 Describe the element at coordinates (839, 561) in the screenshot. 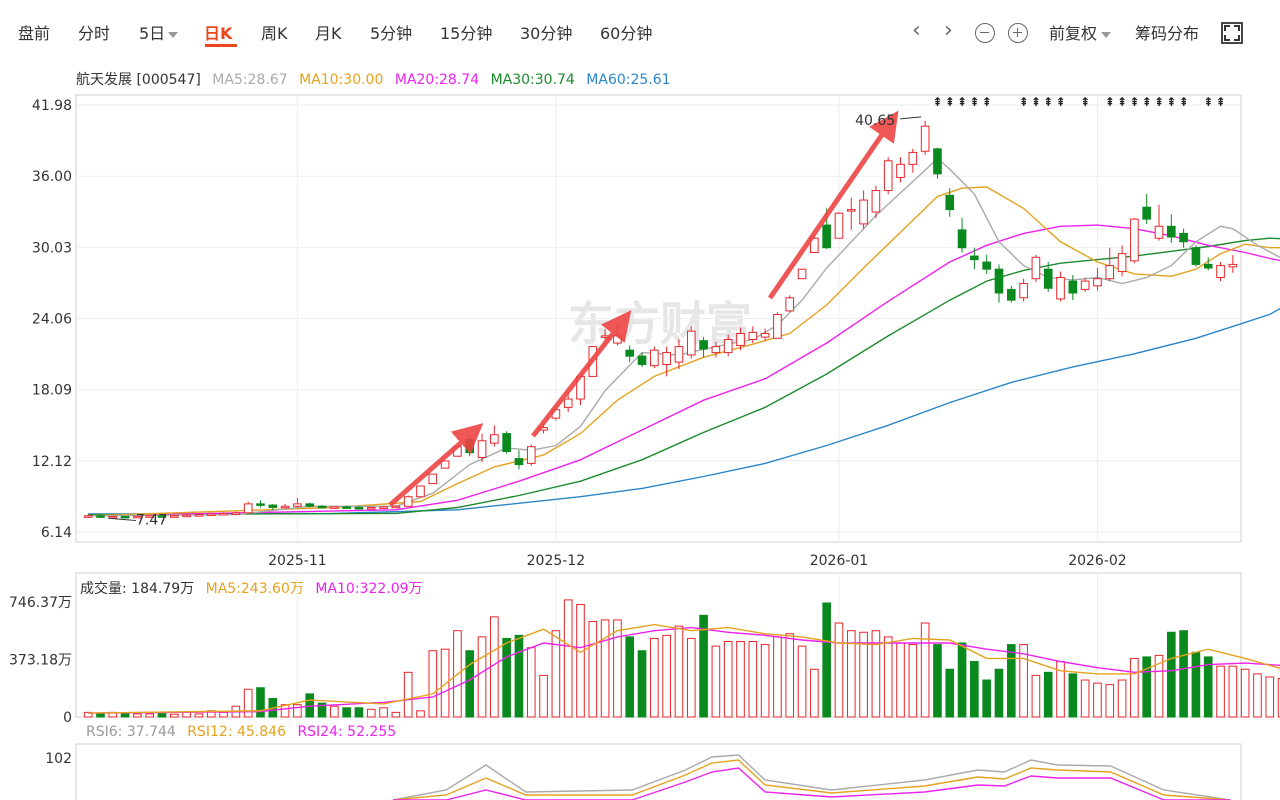

I see `x-tick-label: 2026-01` at that location.